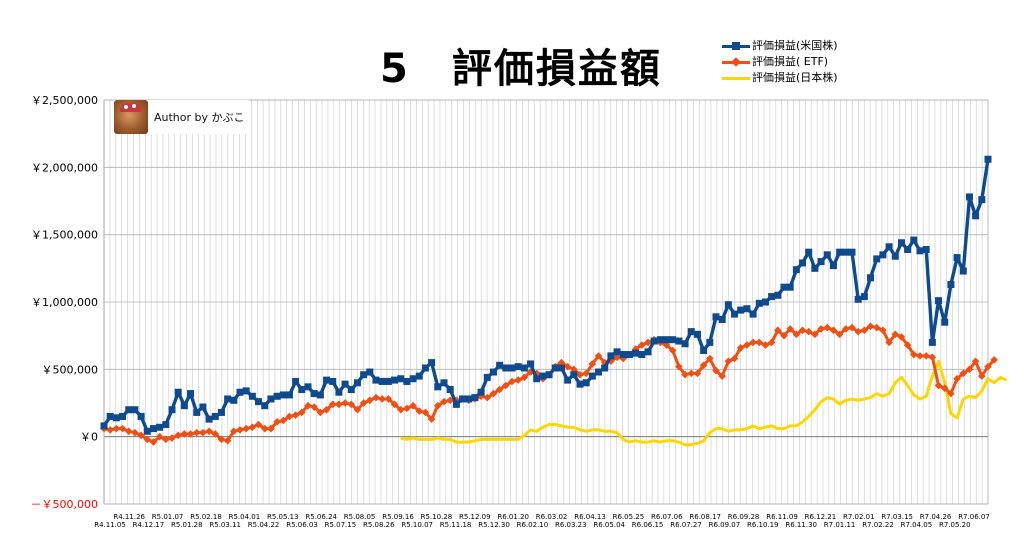 This screenshot has height=549, width=1024. I want to click on x-tick-label-top: R7.02.01, so click(859, 517).